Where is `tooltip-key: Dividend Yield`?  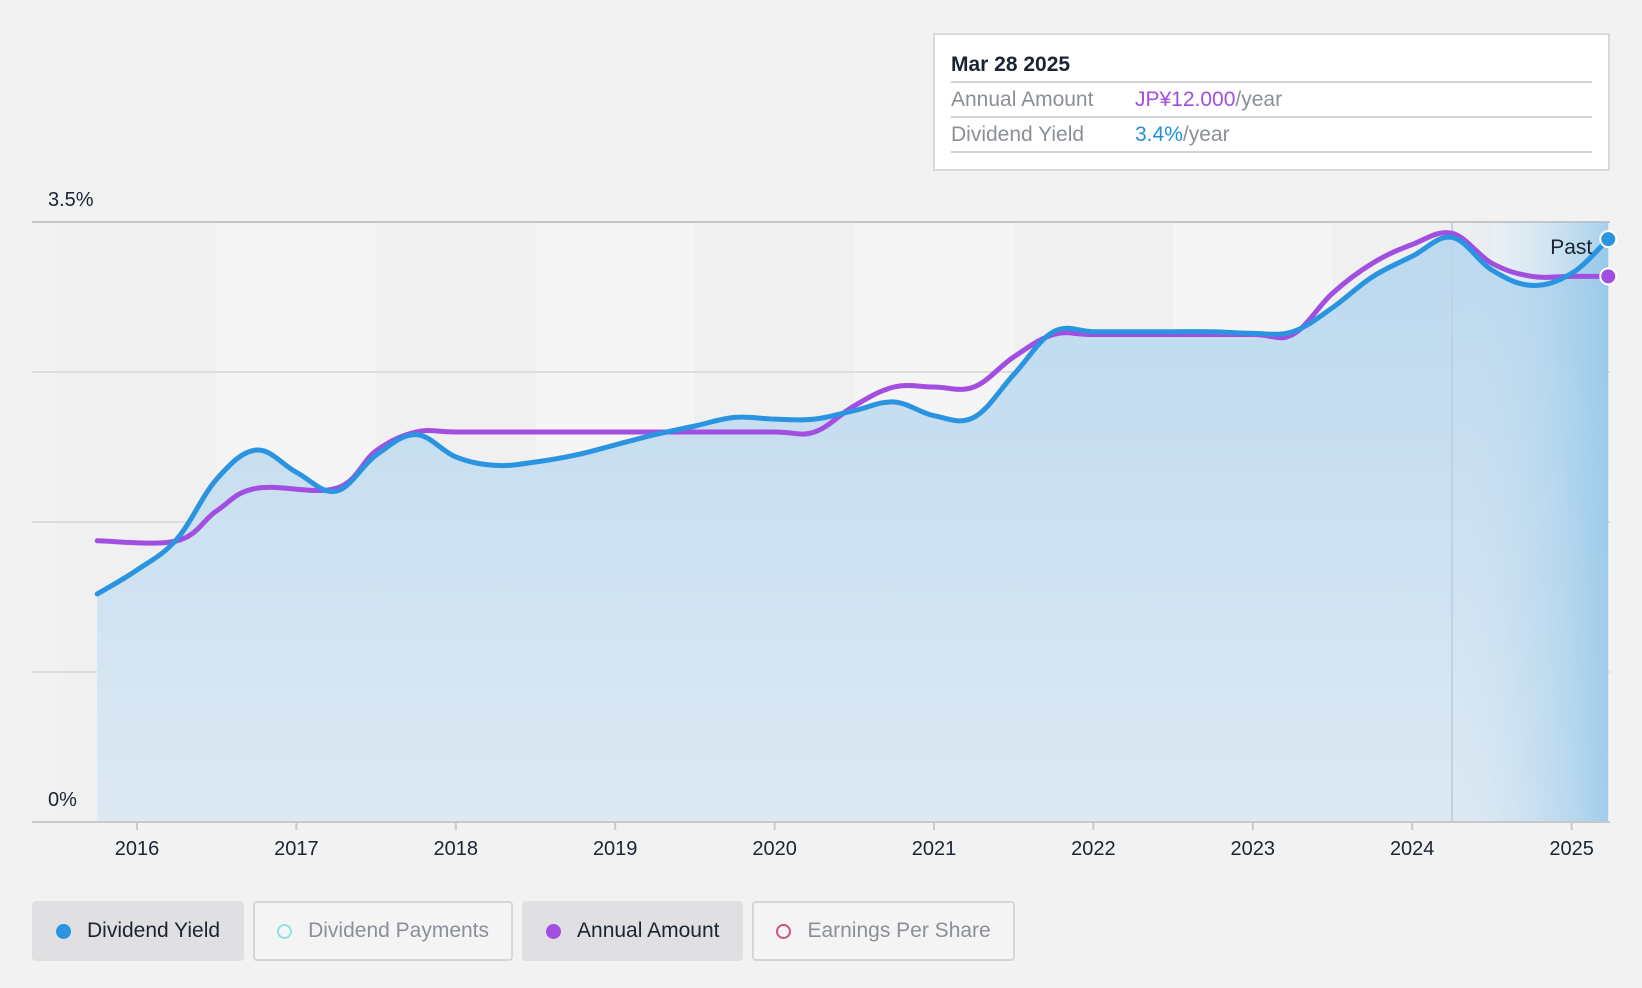 tooltip-key: Dividend Yield is located at coordinates (1018, 134).